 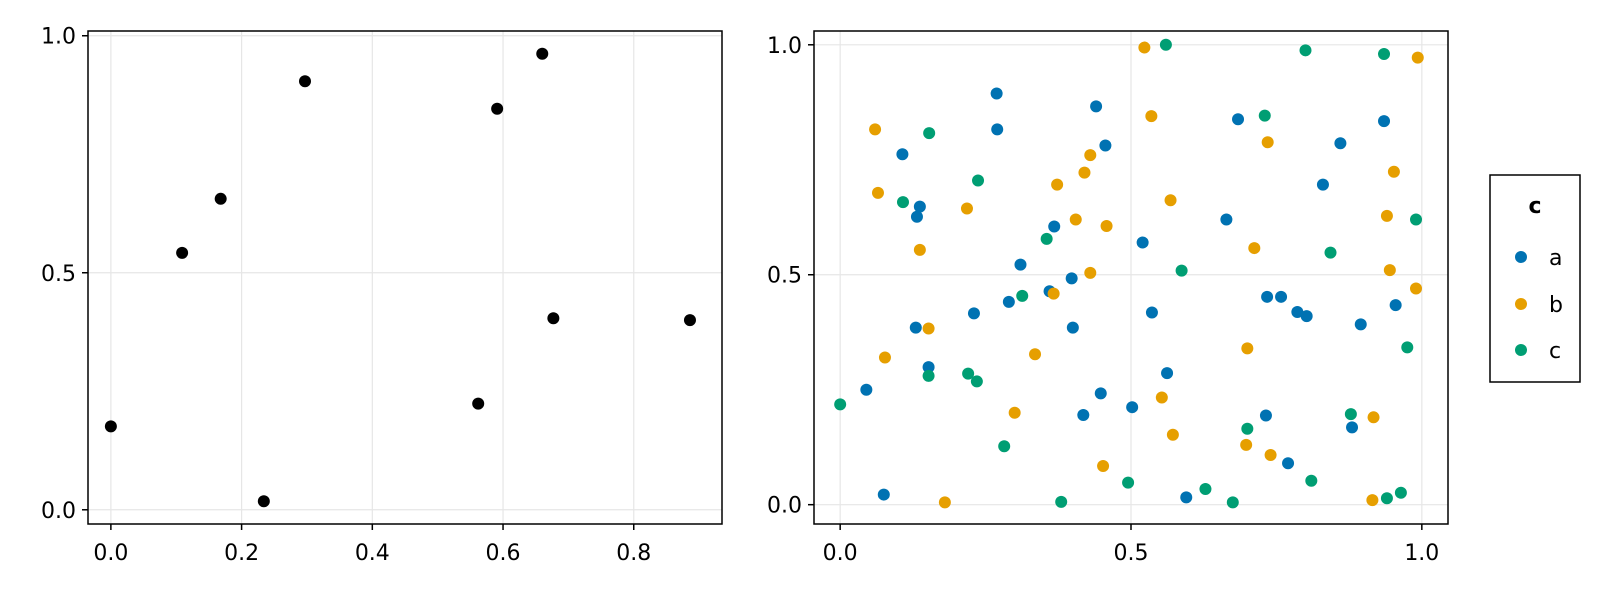 What do you see at coordinates (1521, 304) in the screenshot?
I see `legend-marker-b` at bounding box center [1521, 304].